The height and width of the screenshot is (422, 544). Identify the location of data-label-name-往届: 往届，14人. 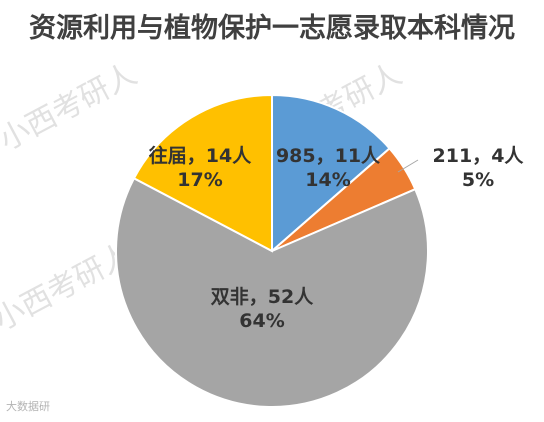
(200, 155).